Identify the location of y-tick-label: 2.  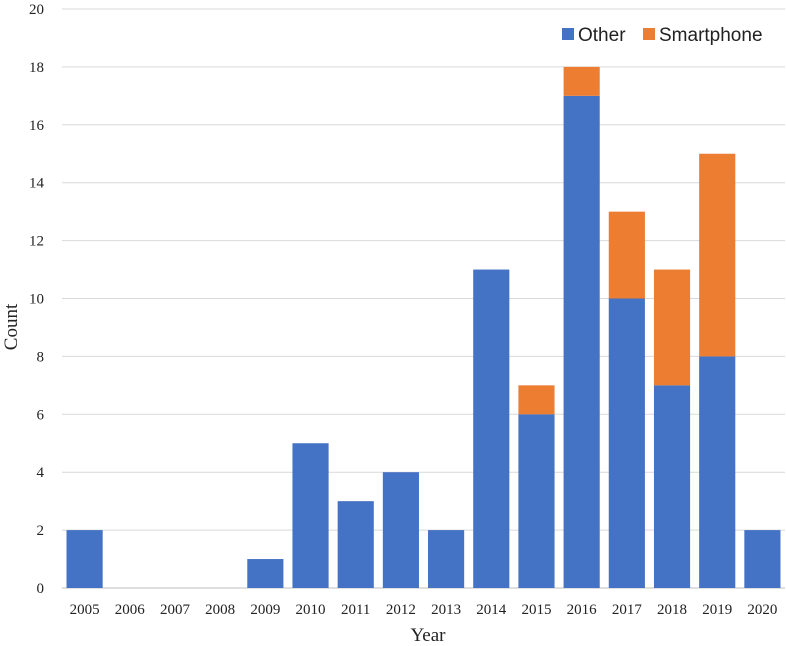
(41, 531).